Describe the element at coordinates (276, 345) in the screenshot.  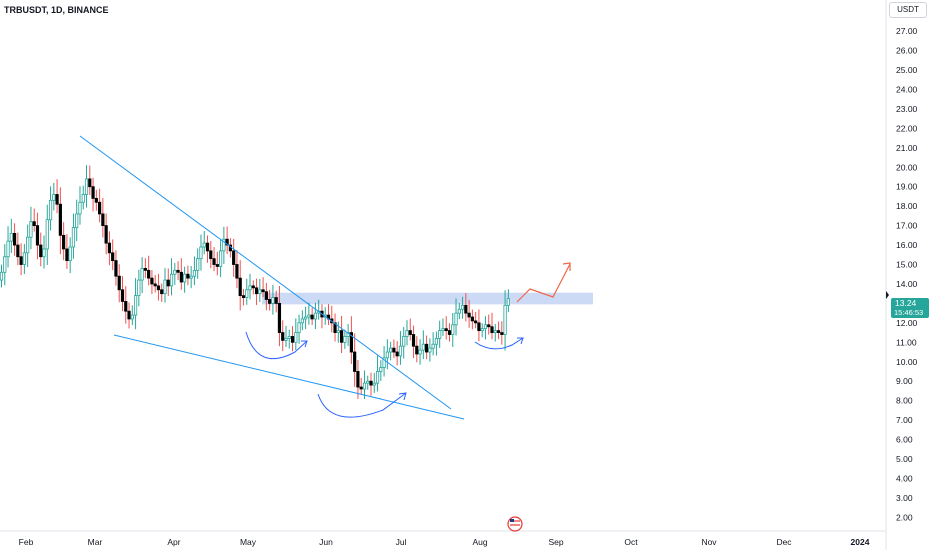
I see `rounding-curve-may` at that location.